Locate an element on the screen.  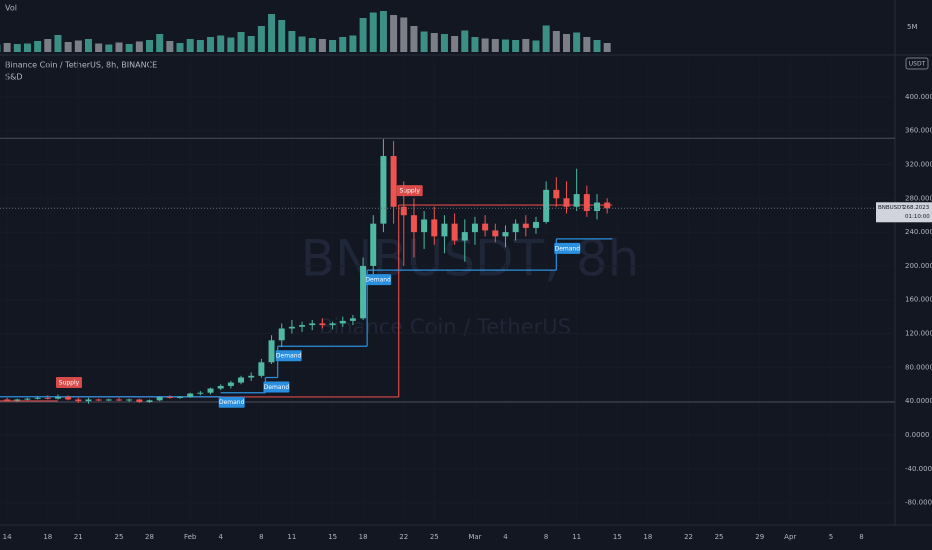
volume-tick-label: 5M is located at coordinates (912, 27).